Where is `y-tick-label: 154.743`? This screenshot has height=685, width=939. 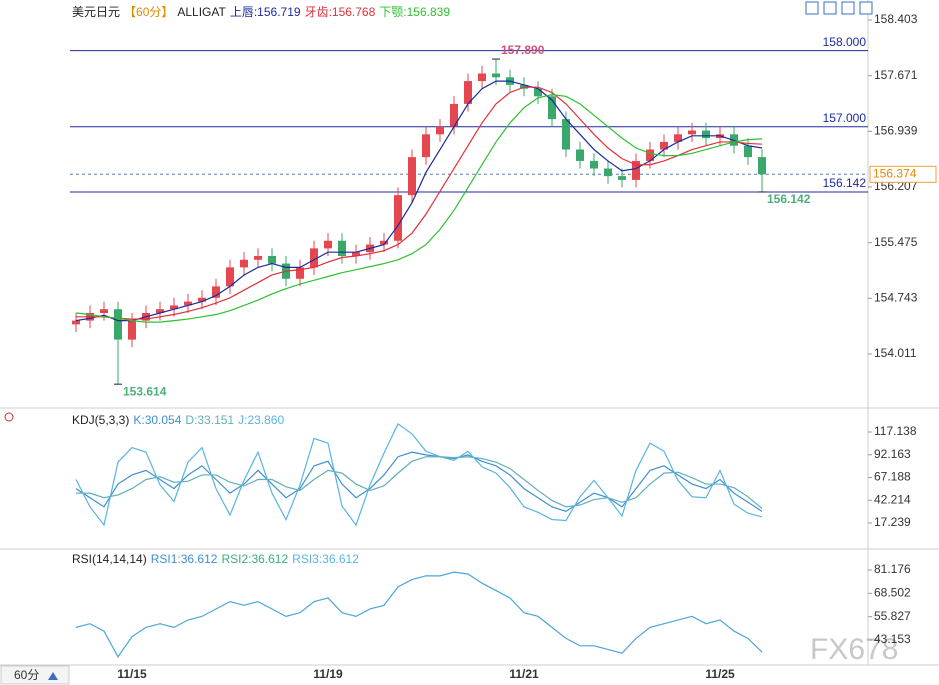
y-tick-label: 154.743 is located at coordinates (896, 297).